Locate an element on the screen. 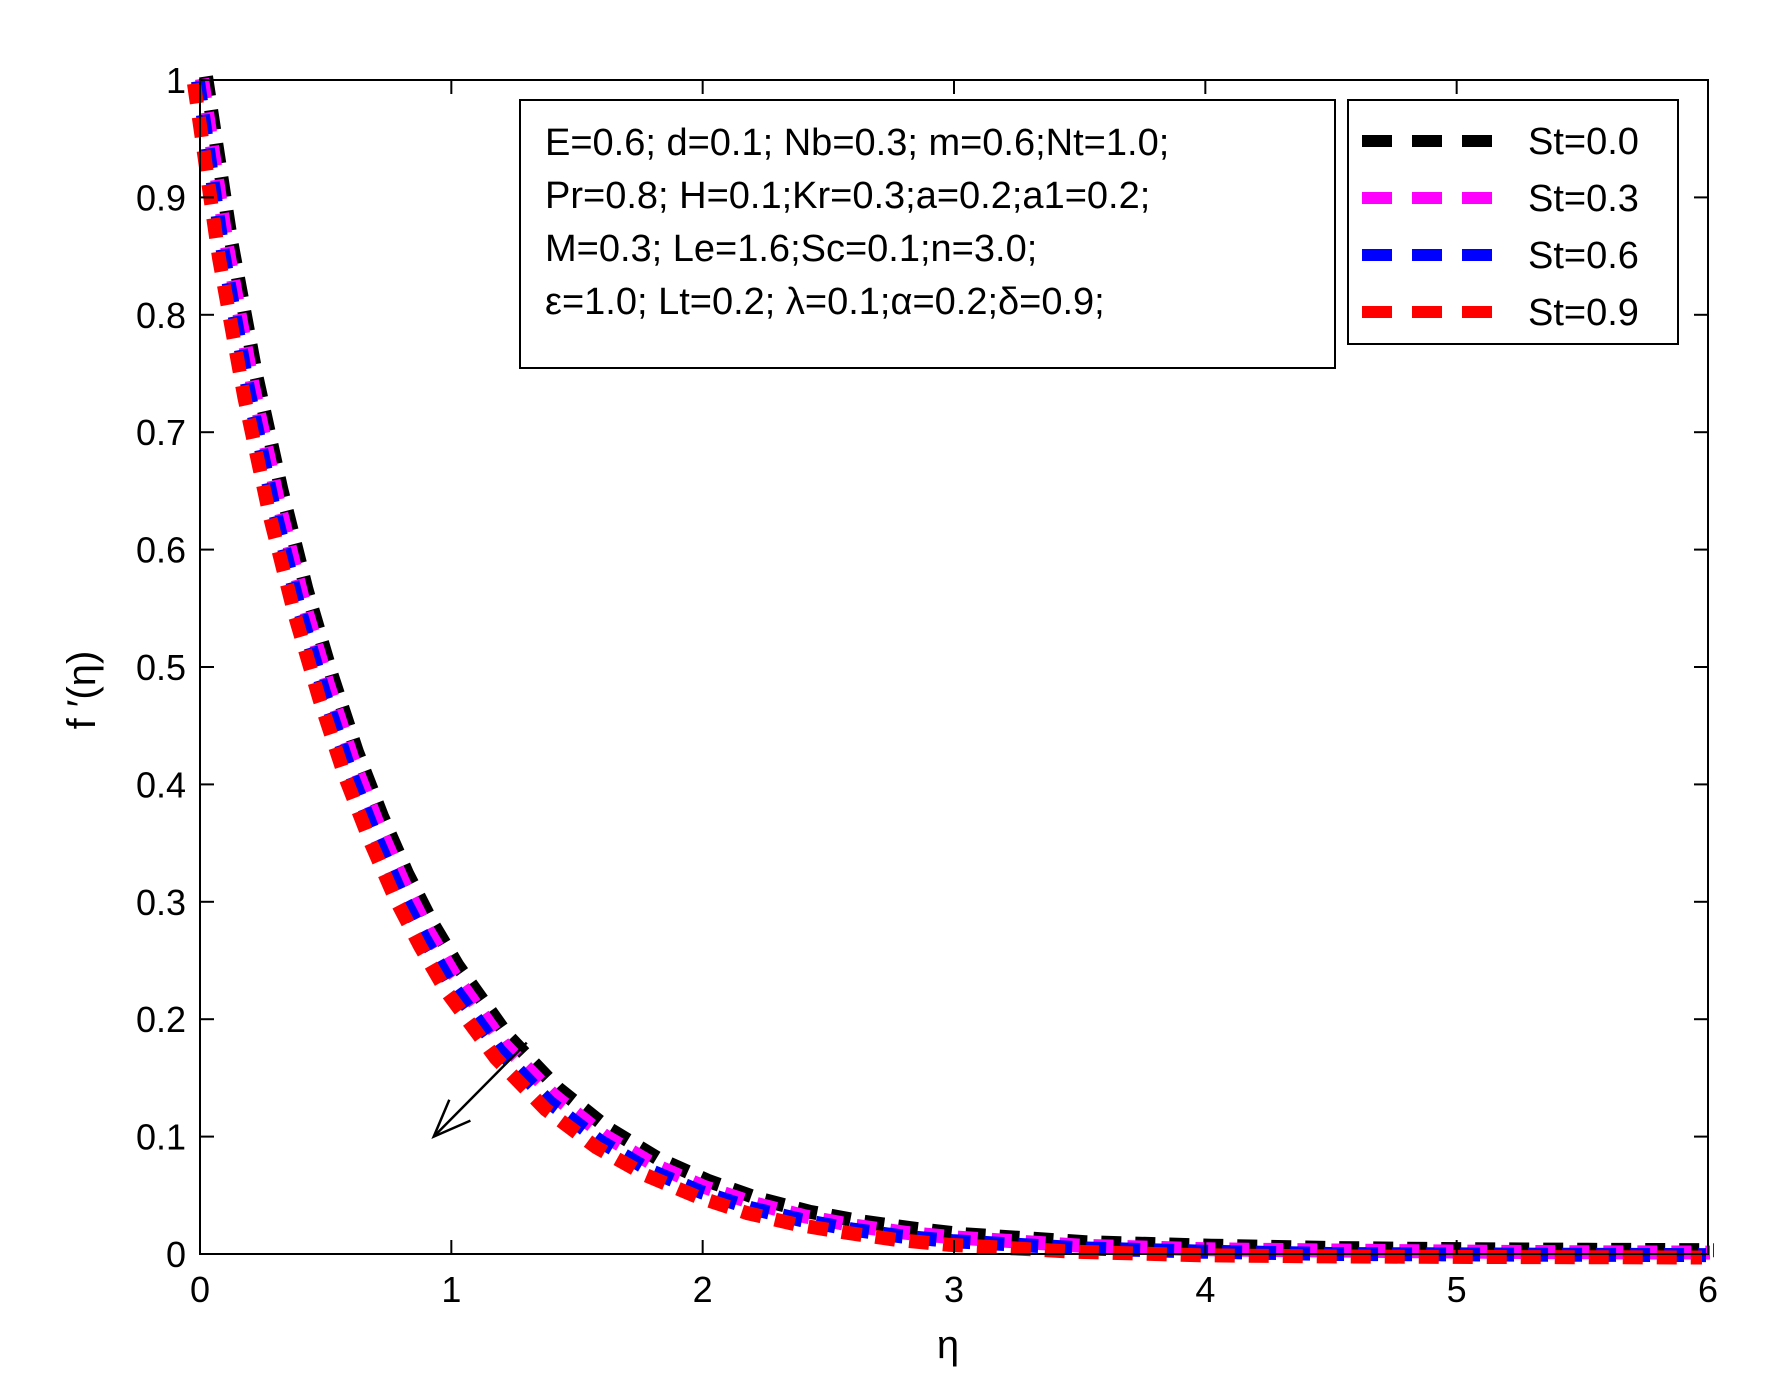 The width and height of the screenshot is (1767, 1393). x-tick-labels: 0 1 2 3 4 5 6 is located at coordinates (954, 1289).